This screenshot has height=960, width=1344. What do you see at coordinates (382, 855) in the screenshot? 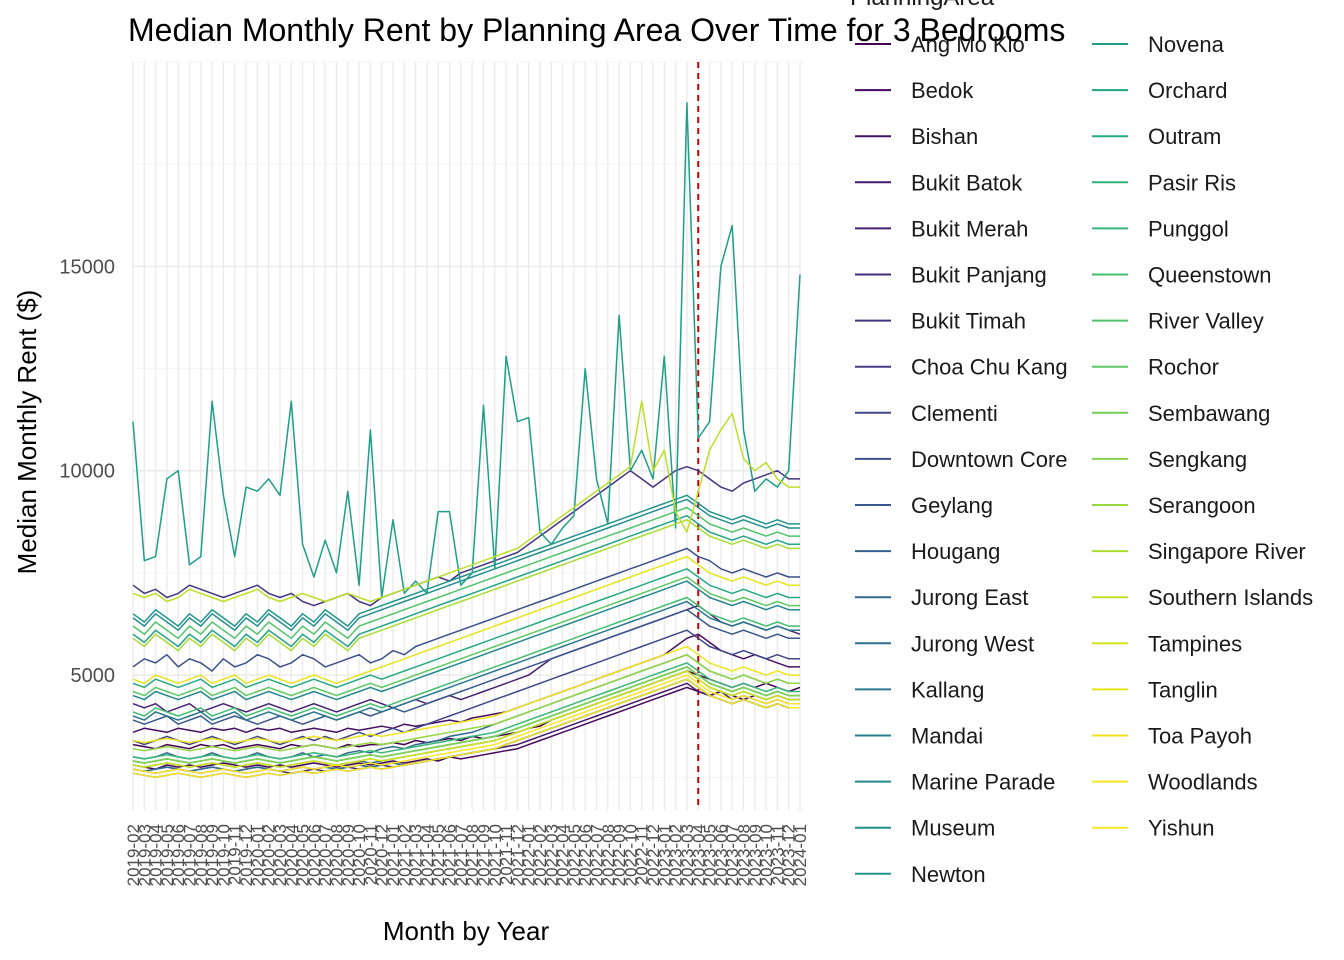
I see `x-tick-label: 2020-12` at bounding box center [382, 855].